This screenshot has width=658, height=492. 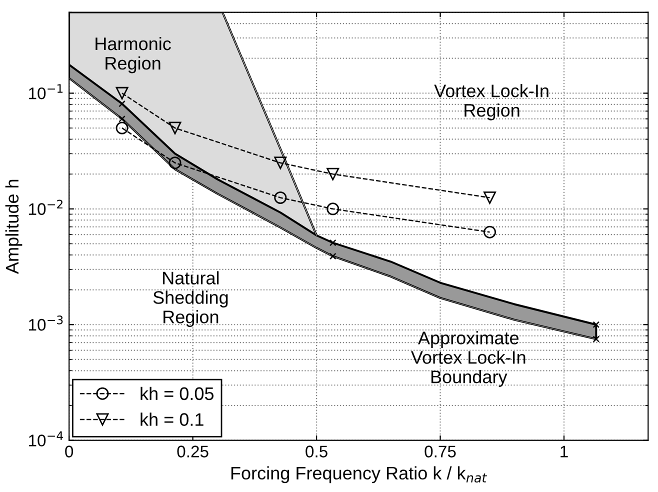 I want to click on y-tick-label: 10$^{−1}$, so click(x=46, y=92).